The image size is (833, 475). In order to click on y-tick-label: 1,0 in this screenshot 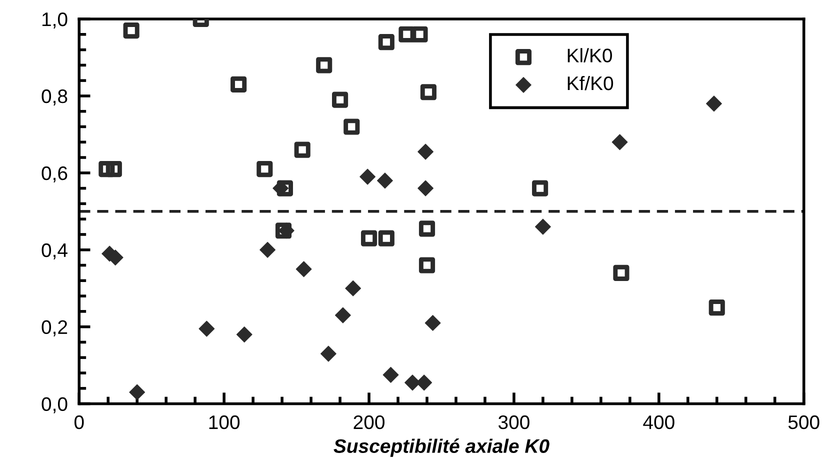, I will do `click(55, 20)`.